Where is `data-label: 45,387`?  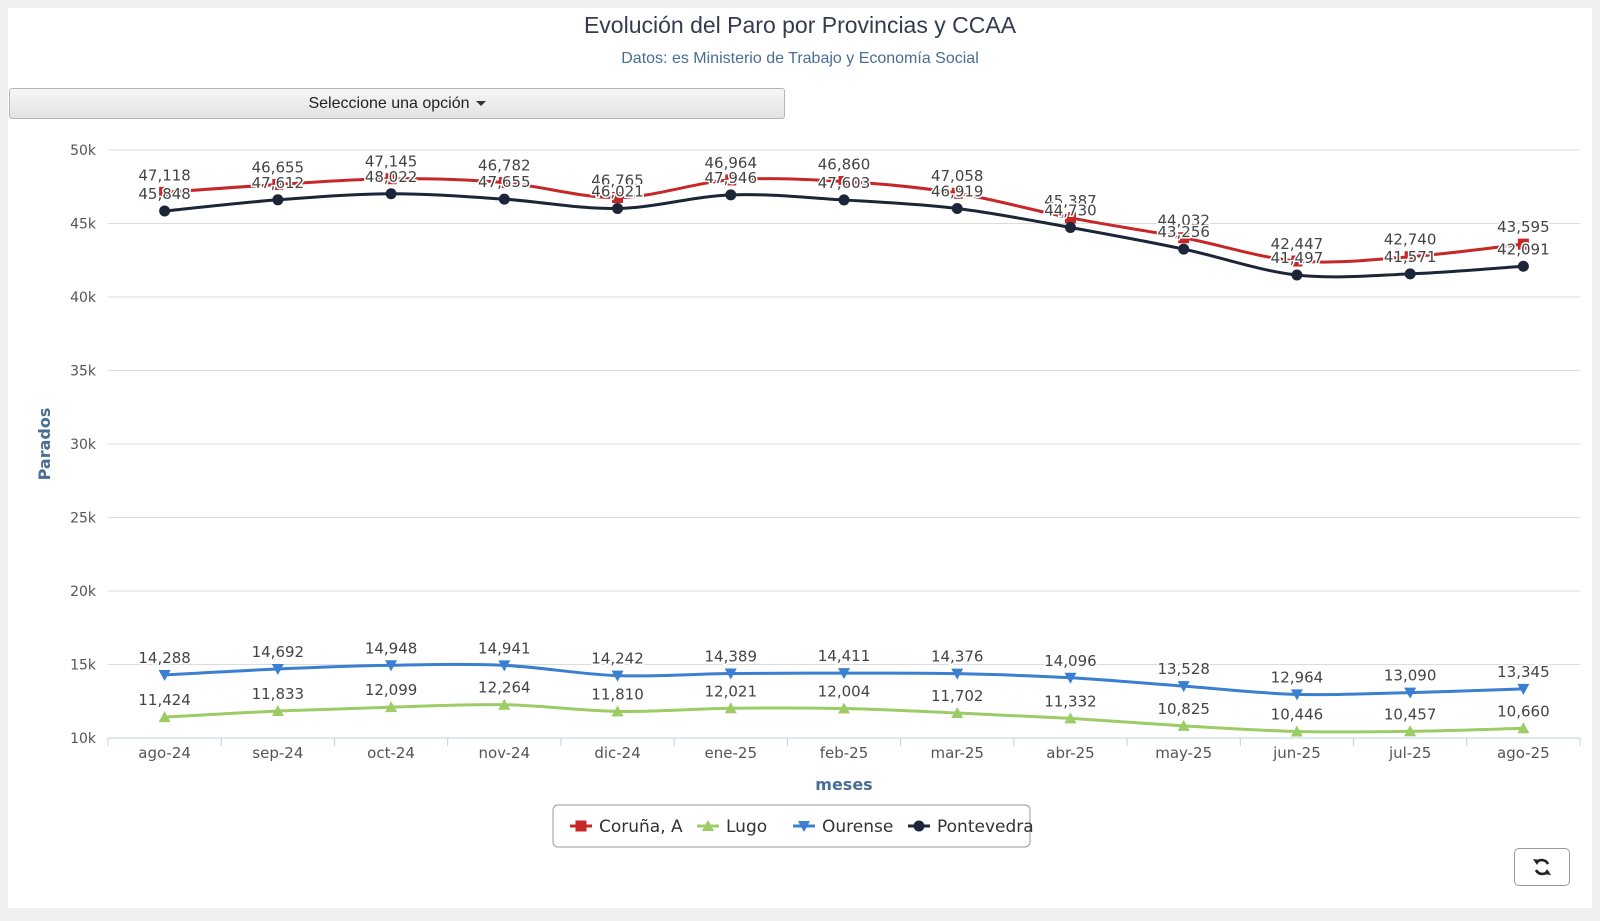 data-label: 45,387 is located at coordinates (1070, 201).